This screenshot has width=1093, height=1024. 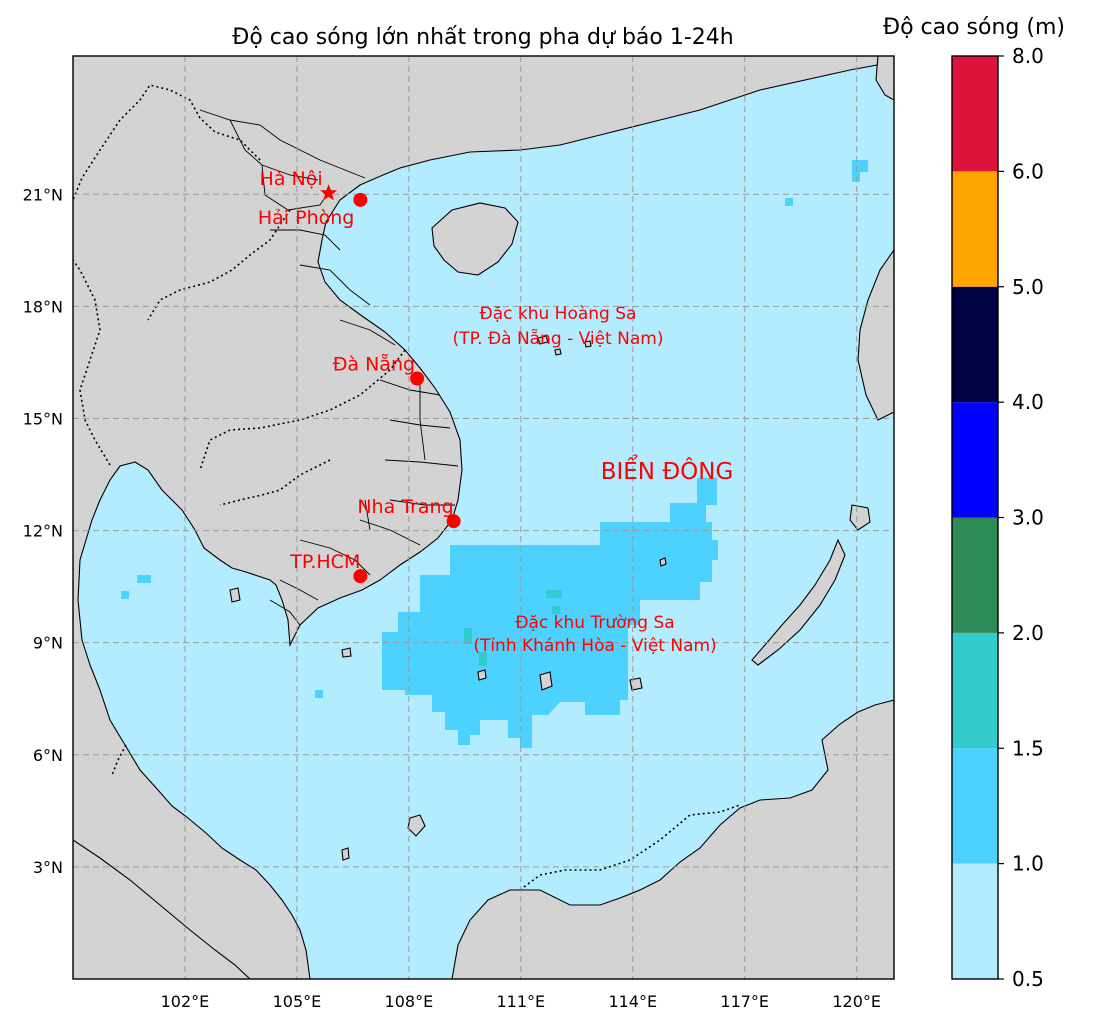 What do you see at coordinates (558, 314) in the screenshot?
I see `hoang-sa-line-1: Đặc khu Hoàng Sa` at bounding box center [558, 314].